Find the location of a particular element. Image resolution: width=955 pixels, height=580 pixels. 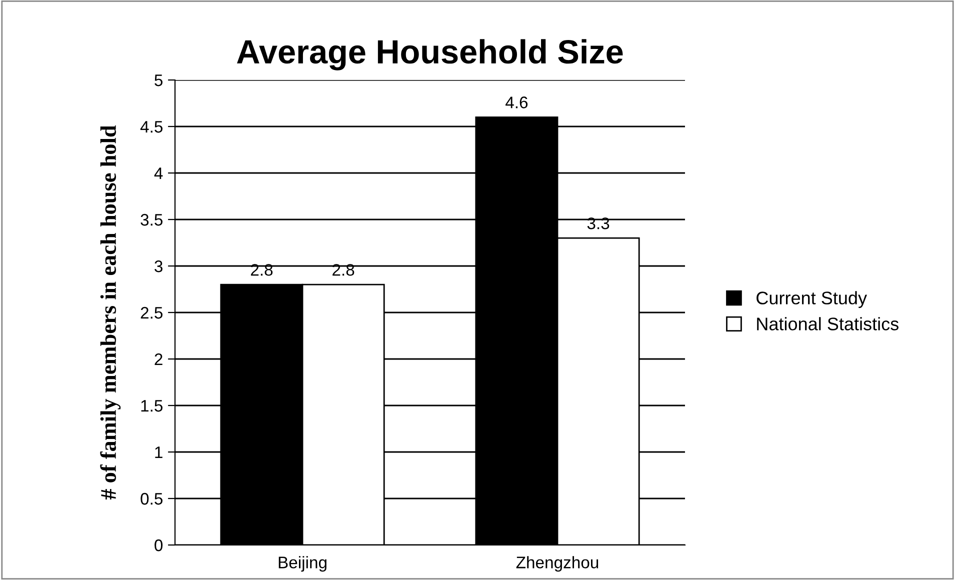

y-tick-label: 2 is located at coordinates (158, 359).